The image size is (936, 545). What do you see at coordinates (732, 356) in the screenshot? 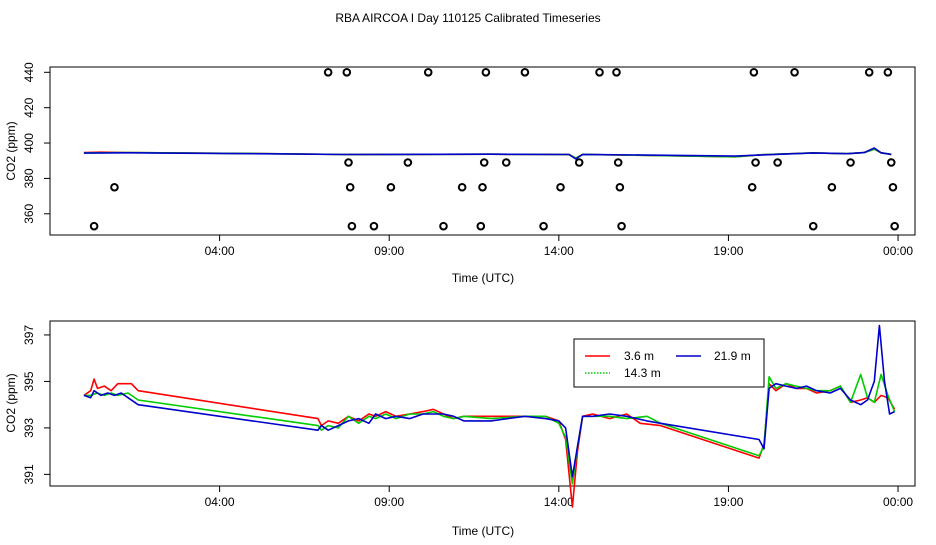
I see `legend-label-21-9m: 21.9 m` at bounding box center [732, 356].